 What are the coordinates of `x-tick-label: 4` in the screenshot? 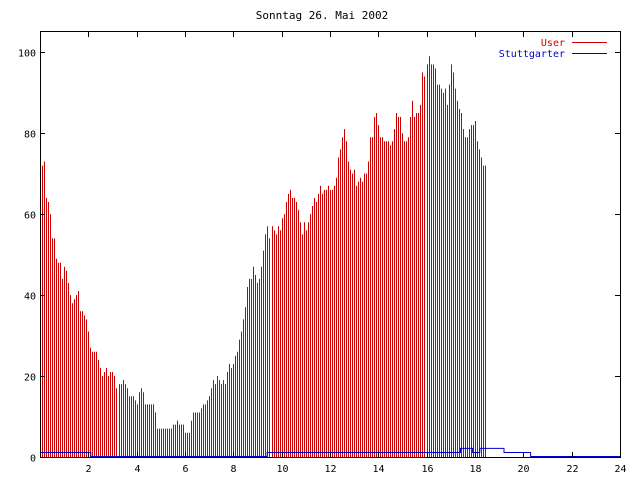 It's located at (137, 469).